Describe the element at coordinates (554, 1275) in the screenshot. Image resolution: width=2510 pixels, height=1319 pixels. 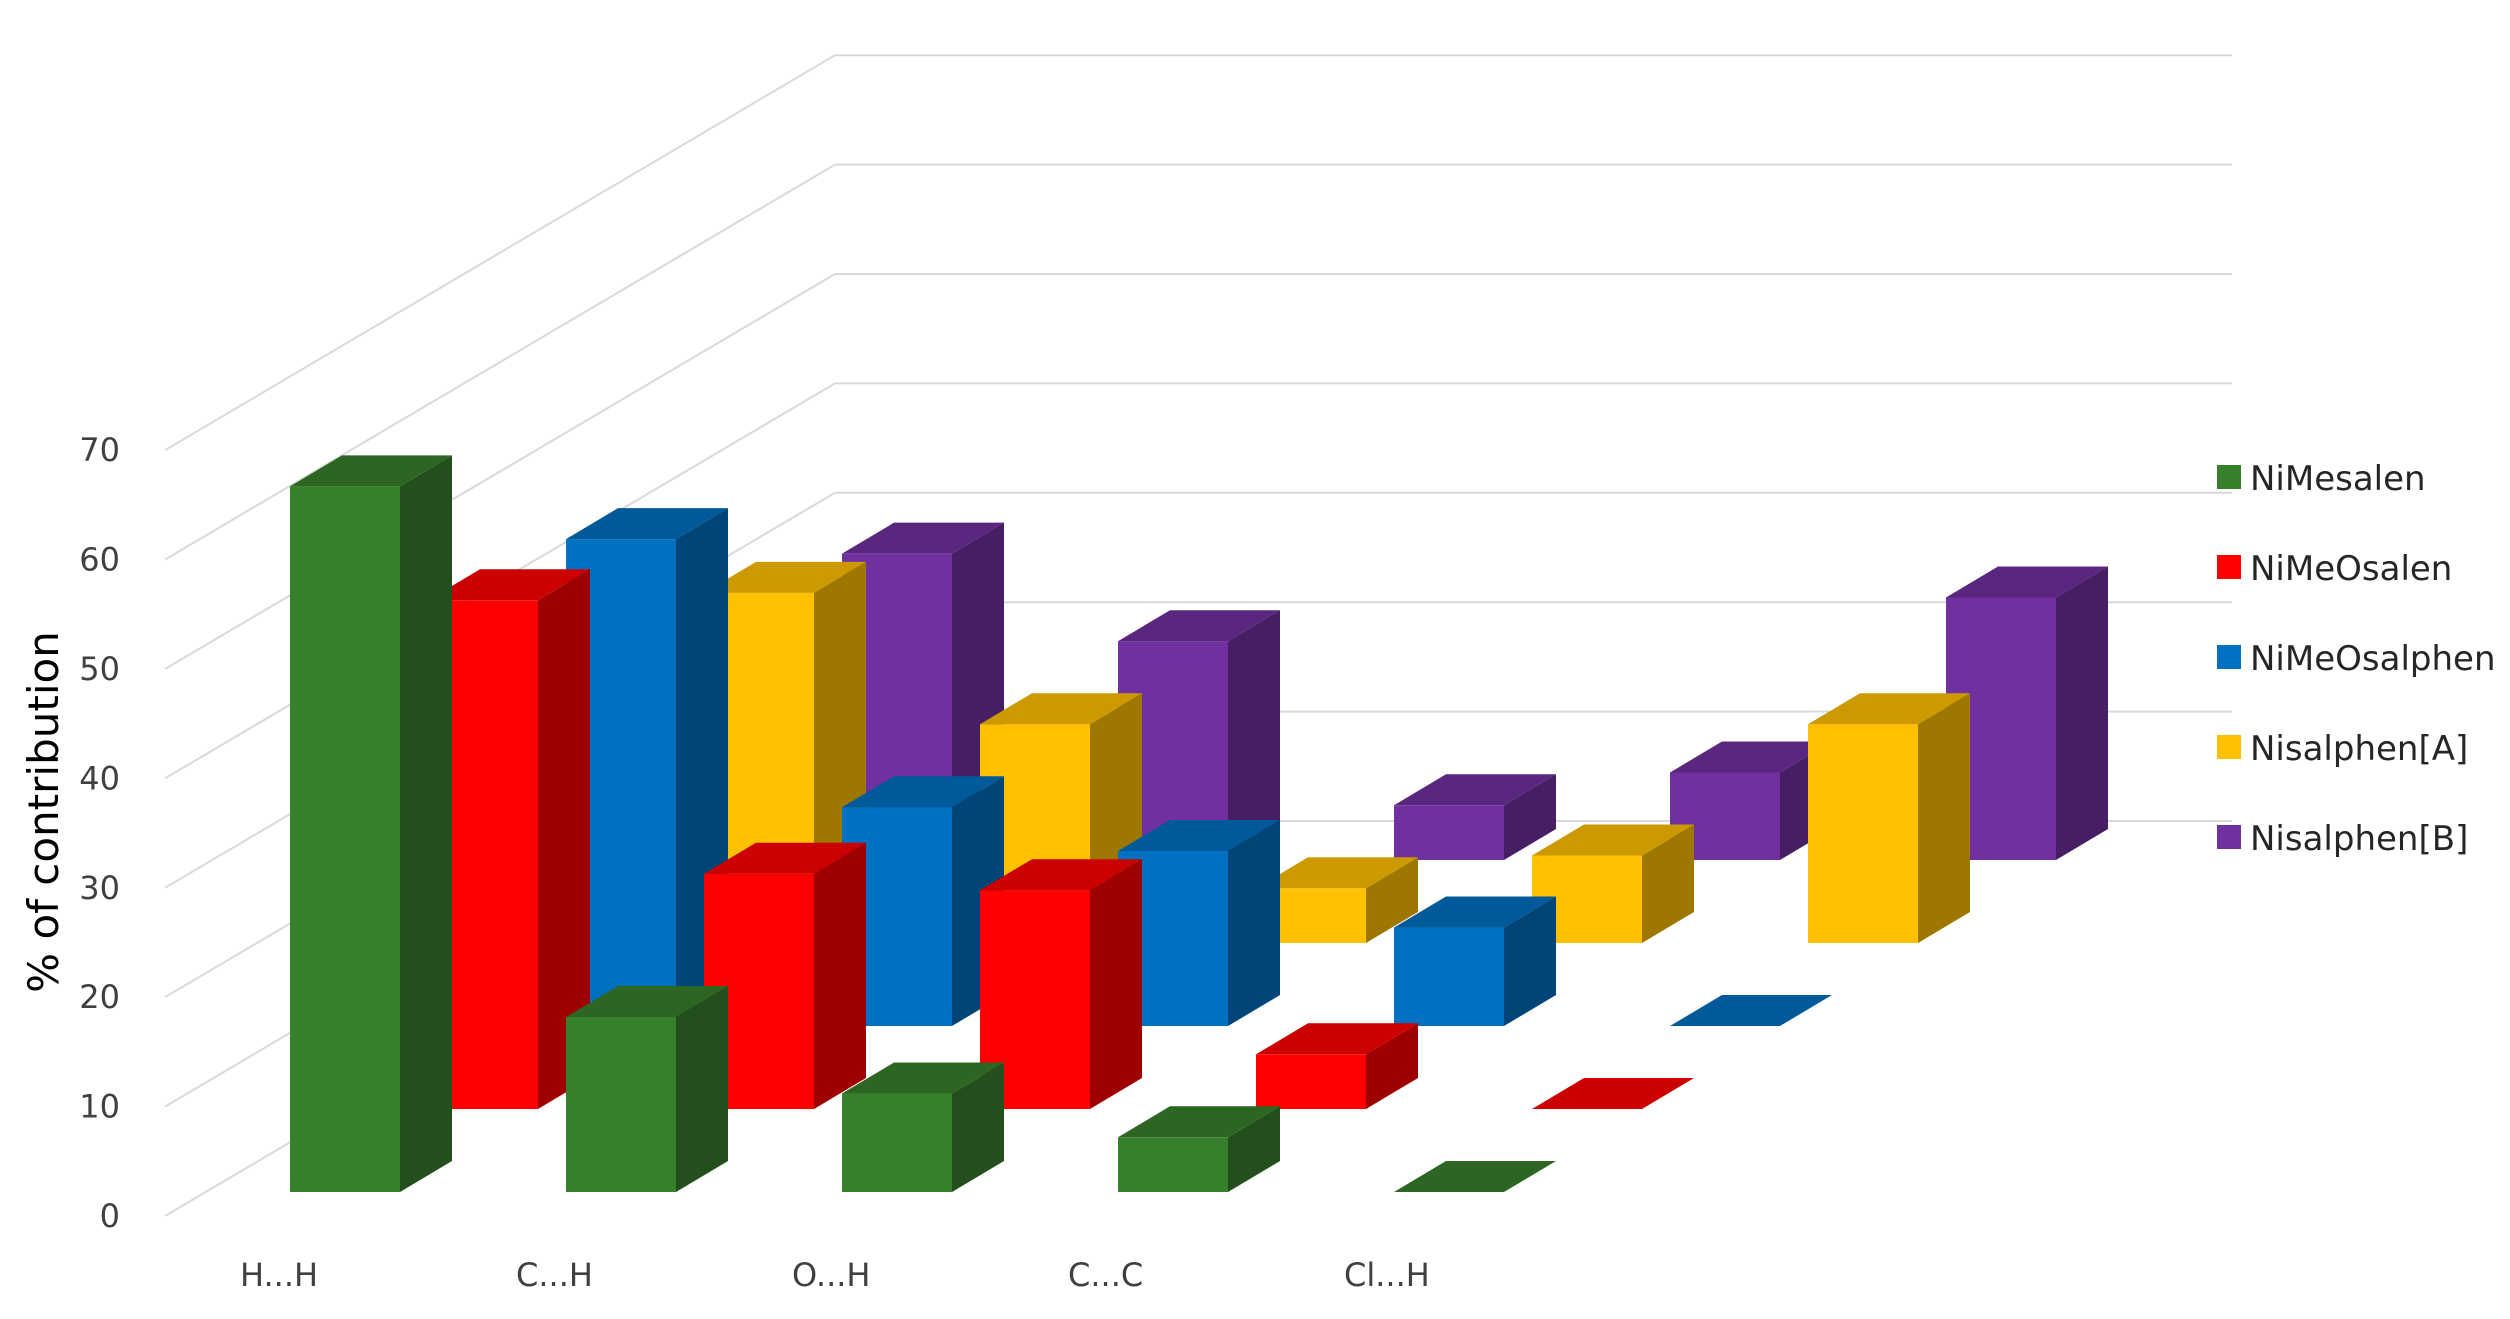
I see `x-tick-label: C...H` at that location.